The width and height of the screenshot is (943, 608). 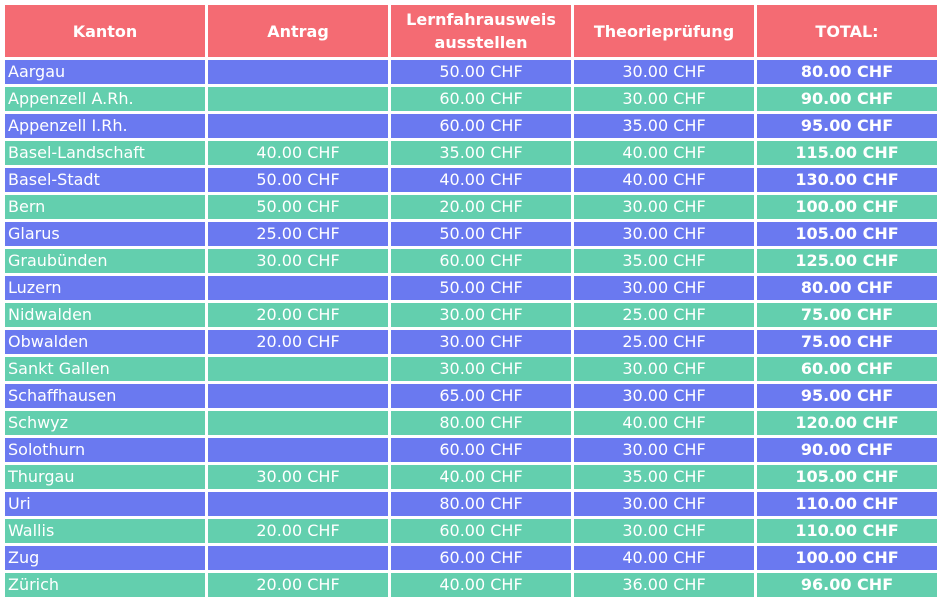 What do you see at coordinates (847, 261) in the screenshot?
I see `total-fee-cell: 125.00 CHF` at bounding box center [847, 261].